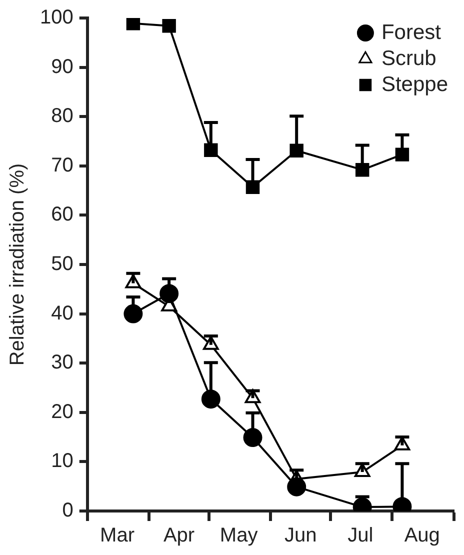 The width and height of the screenshot is (464, 555). What do you see at coordinates (411, 32) in the screenshot?
I see `legend-label: Forest` at bounding box center [411, 32].